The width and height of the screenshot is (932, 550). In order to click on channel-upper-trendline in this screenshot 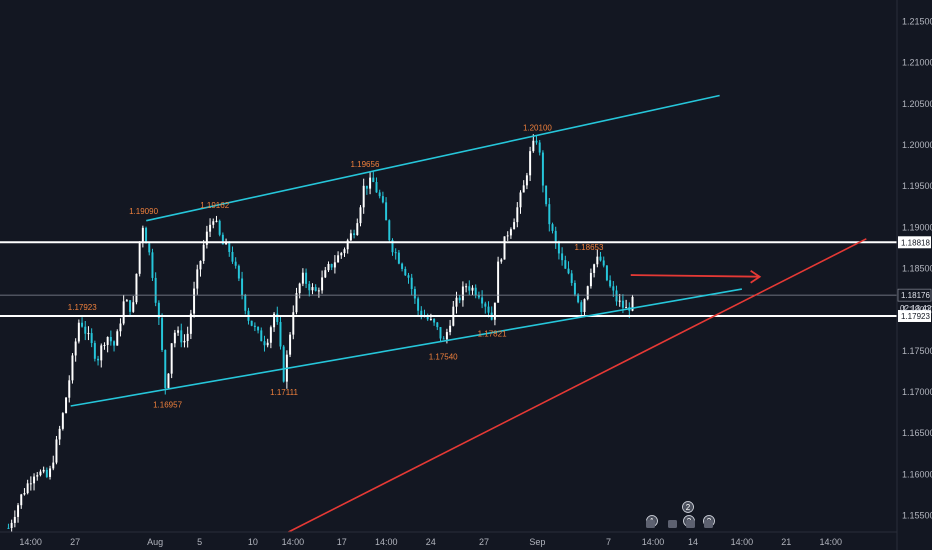, I will do `click(433, 158)`.